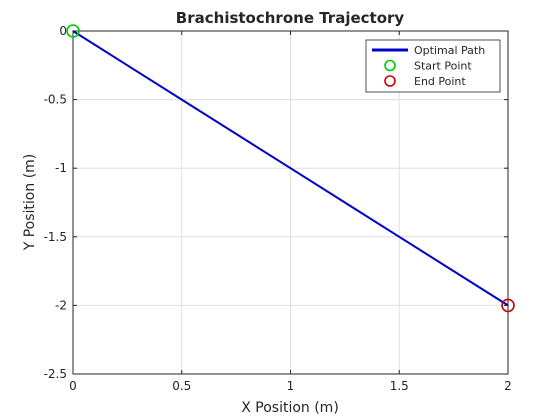  Describe the element at coordinates (508, 386) in the screenshot. I see `x-tick-label: 2` at that location.